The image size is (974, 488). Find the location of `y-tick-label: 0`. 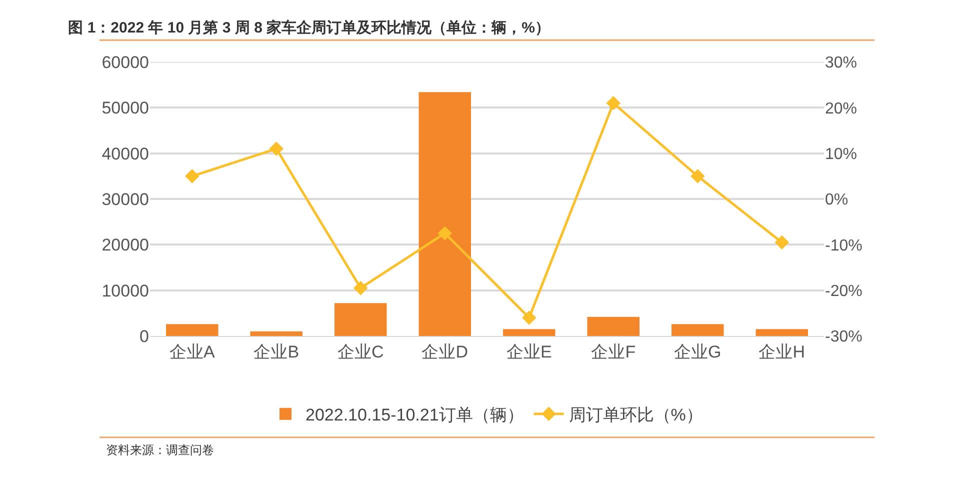

y-tick-label: 0 is located at coordinates (144, 336).